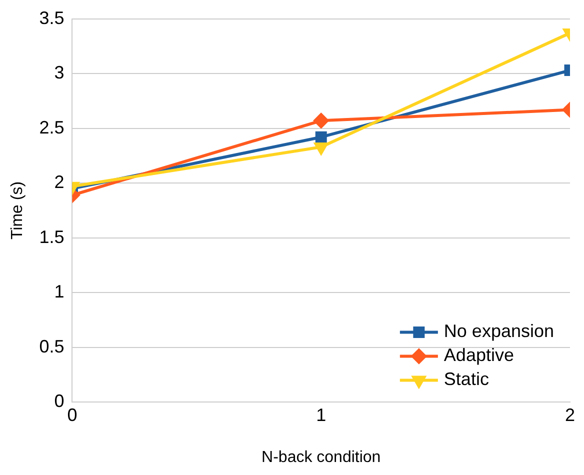 This screenshot has width=584, height=475. What do you see at coordinates (321, 457) in the screenshot?
I see `x-axis-title: N-back condition` at bounding box center [321, 457].